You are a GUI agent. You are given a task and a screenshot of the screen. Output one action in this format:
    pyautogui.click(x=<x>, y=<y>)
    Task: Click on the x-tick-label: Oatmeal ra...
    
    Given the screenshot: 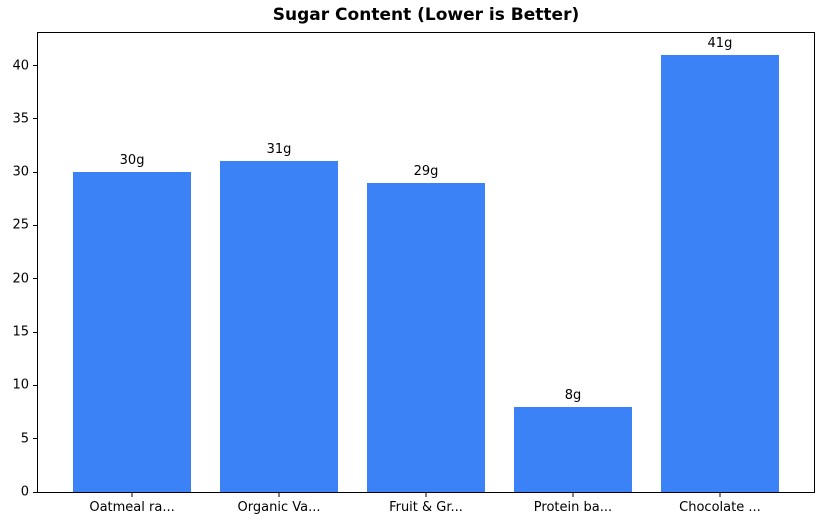 What is the action you would take?
    pyautogui.click(x=132, y=507)
    